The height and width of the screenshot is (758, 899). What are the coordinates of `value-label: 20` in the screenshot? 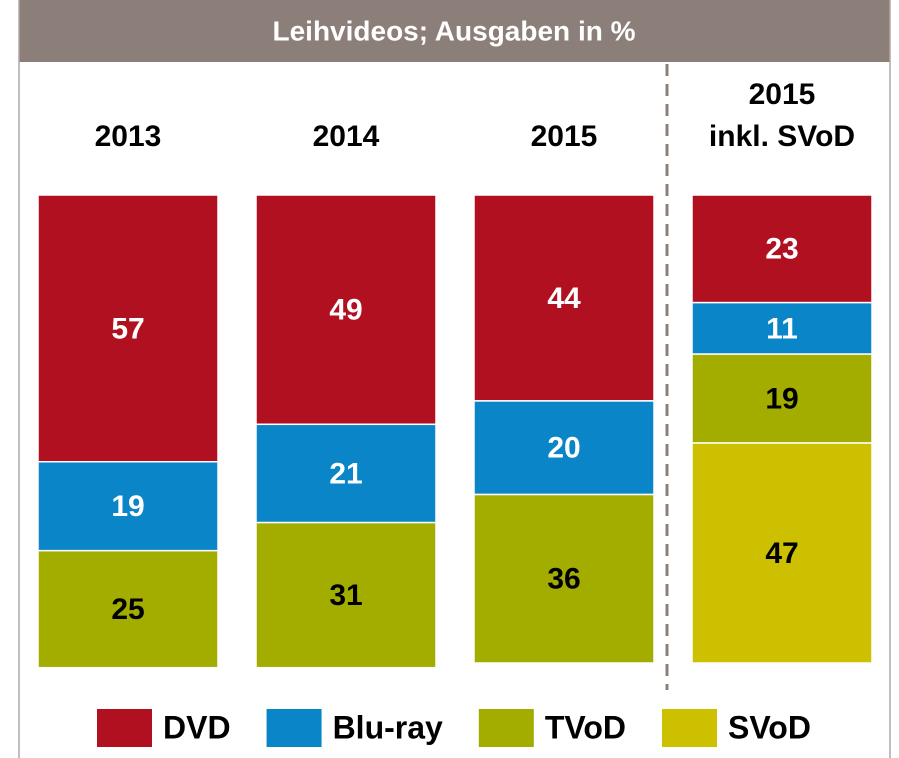 It's located at (563, 448).